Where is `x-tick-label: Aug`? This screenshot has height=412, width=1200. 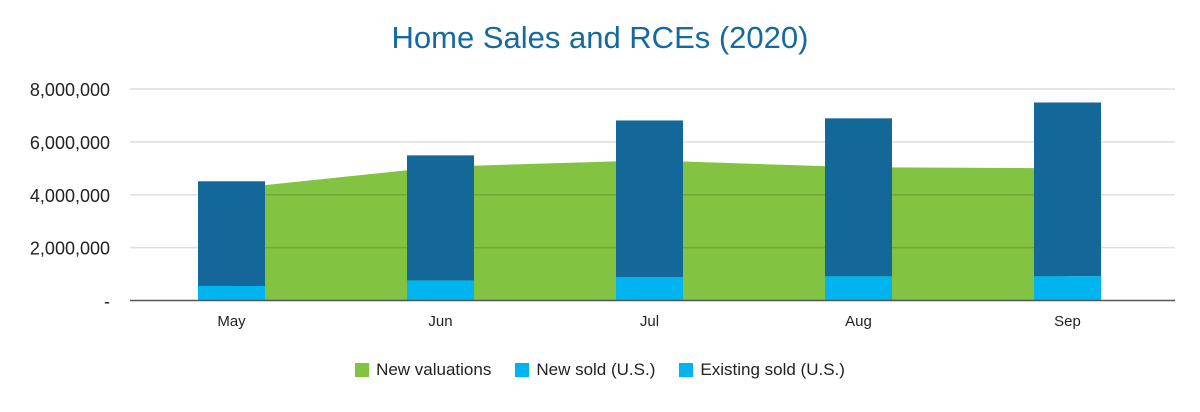
x-tick-label: Aug is located at coordinates (858, 321).